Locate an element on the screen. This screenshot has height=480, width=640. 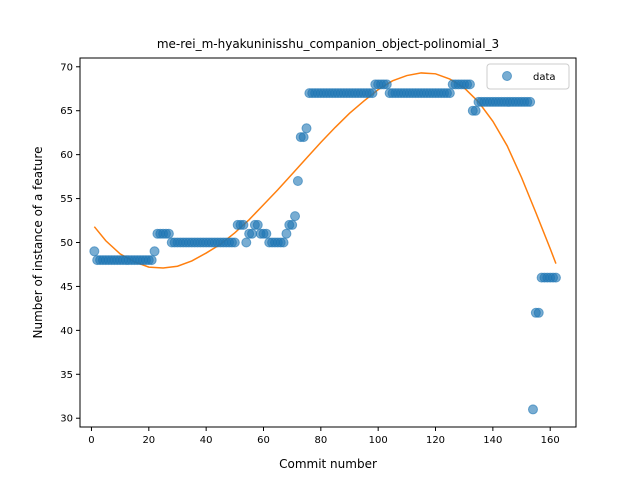
legend-box is located at coordinates (528, 76).